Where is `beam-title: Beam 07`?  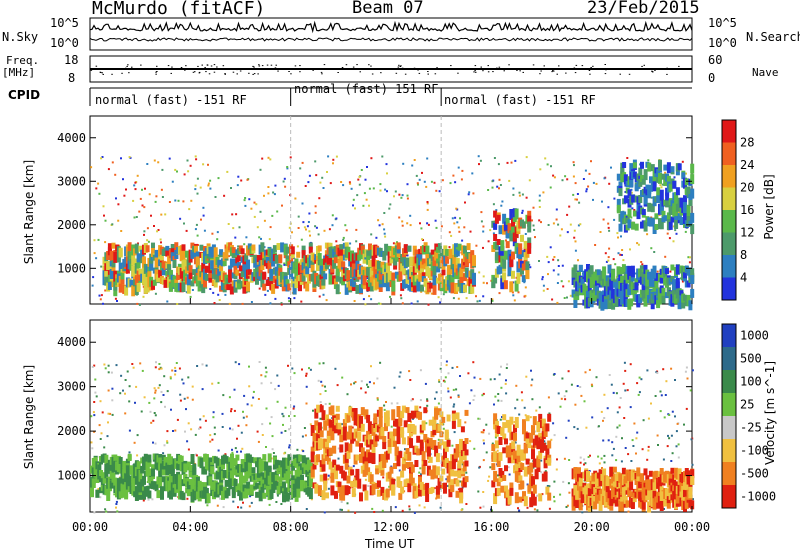
beam-title: Beam 07 is located at coordinates (388, 9).